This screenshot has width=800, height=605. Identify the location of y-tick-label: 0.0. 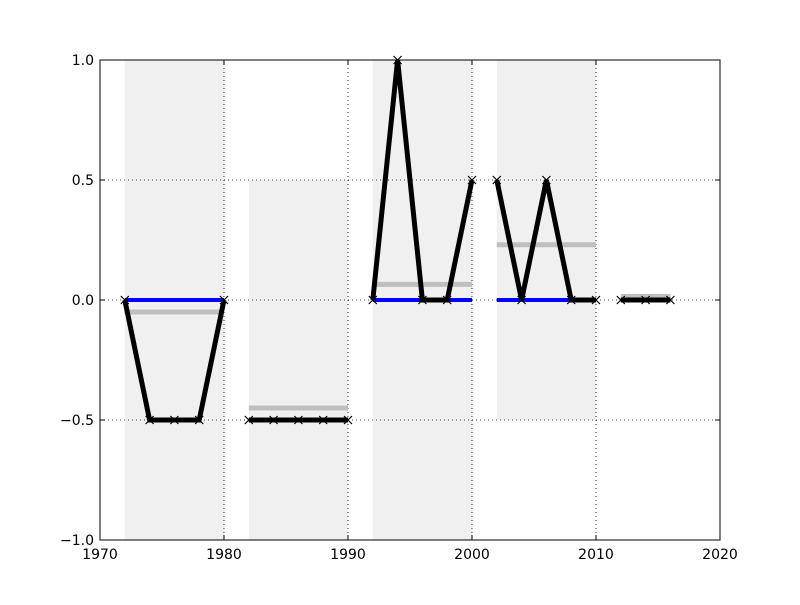
(83, 301).